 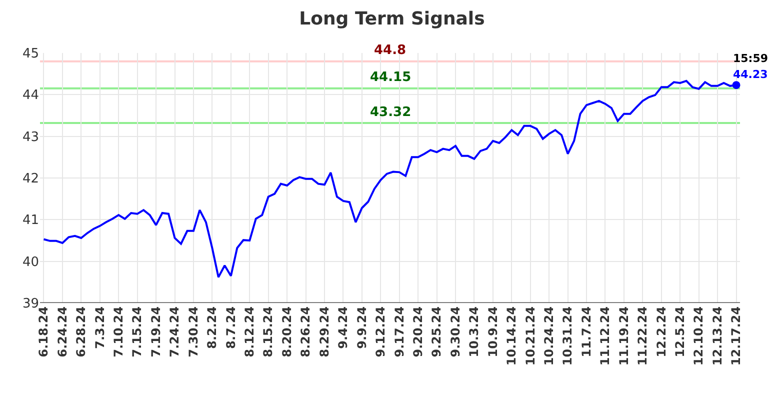 I want to click on x-tick-label: 11.22.24, so click(x=643, y=336).